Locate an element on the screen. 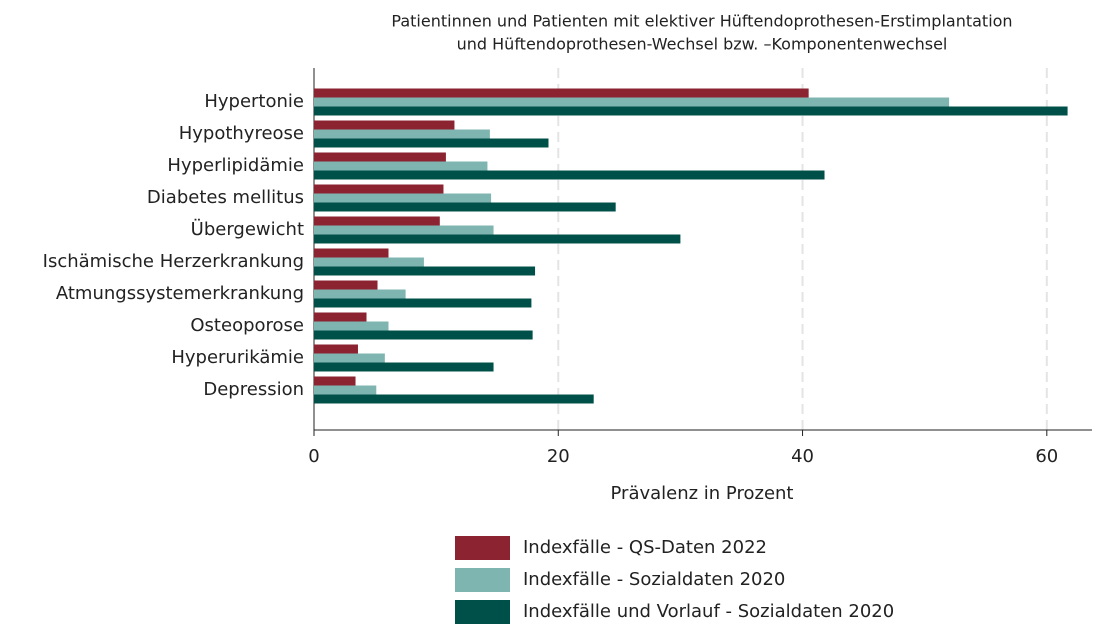 Image resolution: width=1099 pixels, height=626 pixels. y-tick-label: Hyperlipidämie is located at coordinates (235, 165).